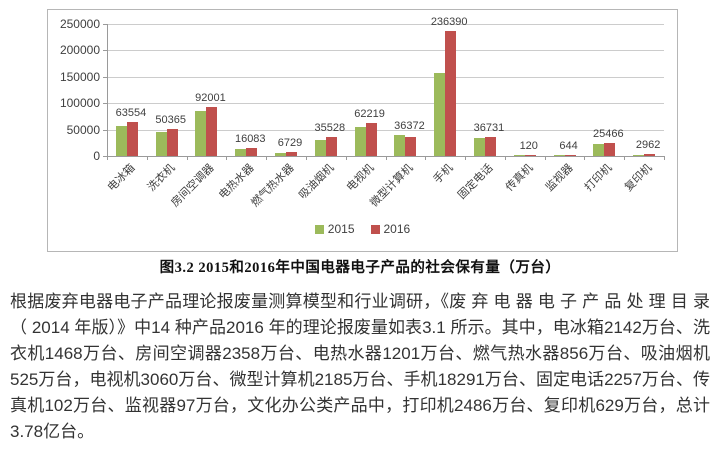  Describe the element at coordinates (341, 229) in the screenshot. I see `legend-label: 2015` at that location.